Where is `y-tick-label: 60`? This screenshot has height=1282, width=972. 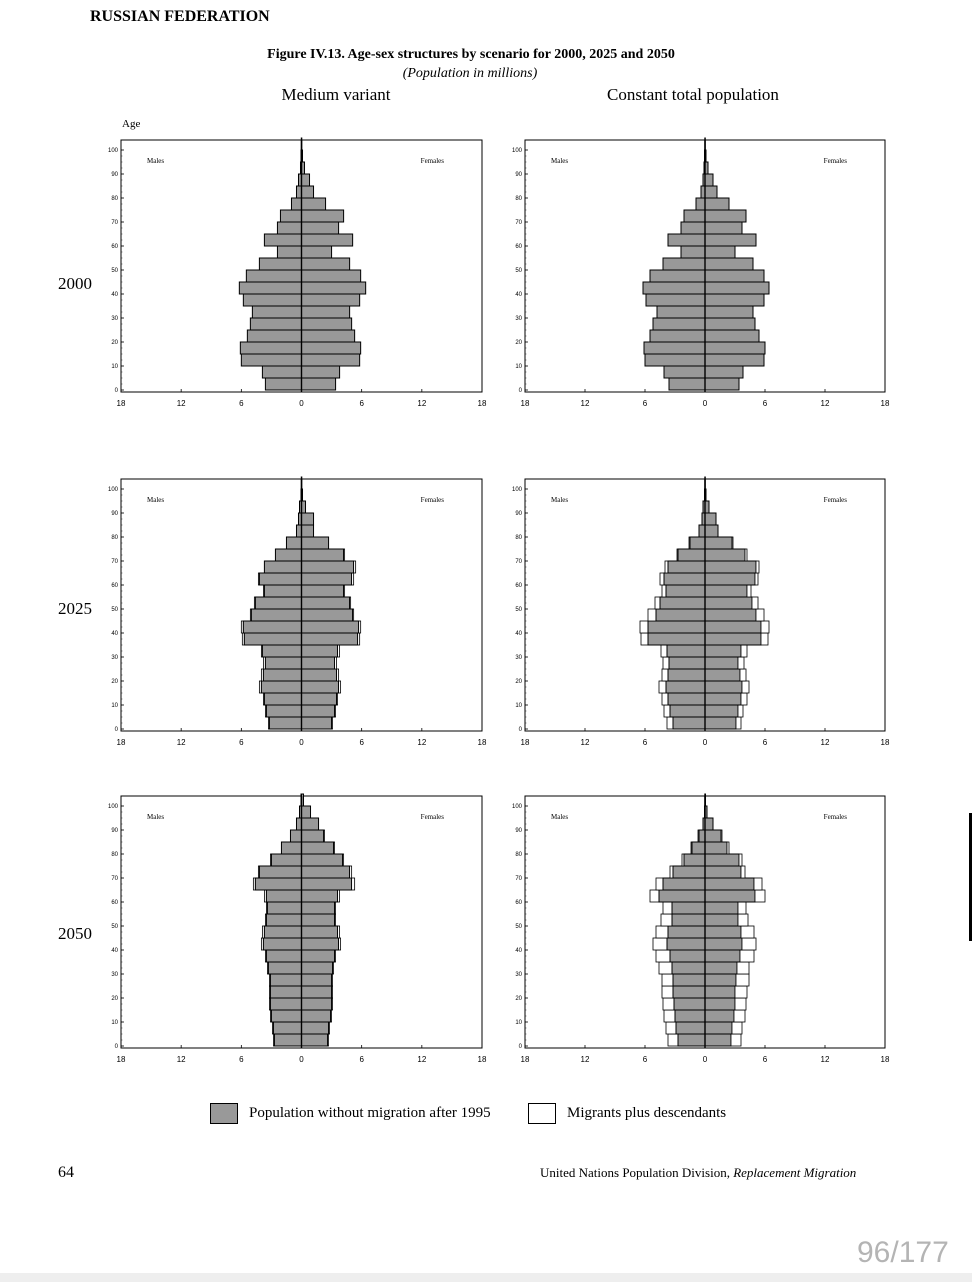
y-tick-label: 60 is located at coordinates (114, 586).